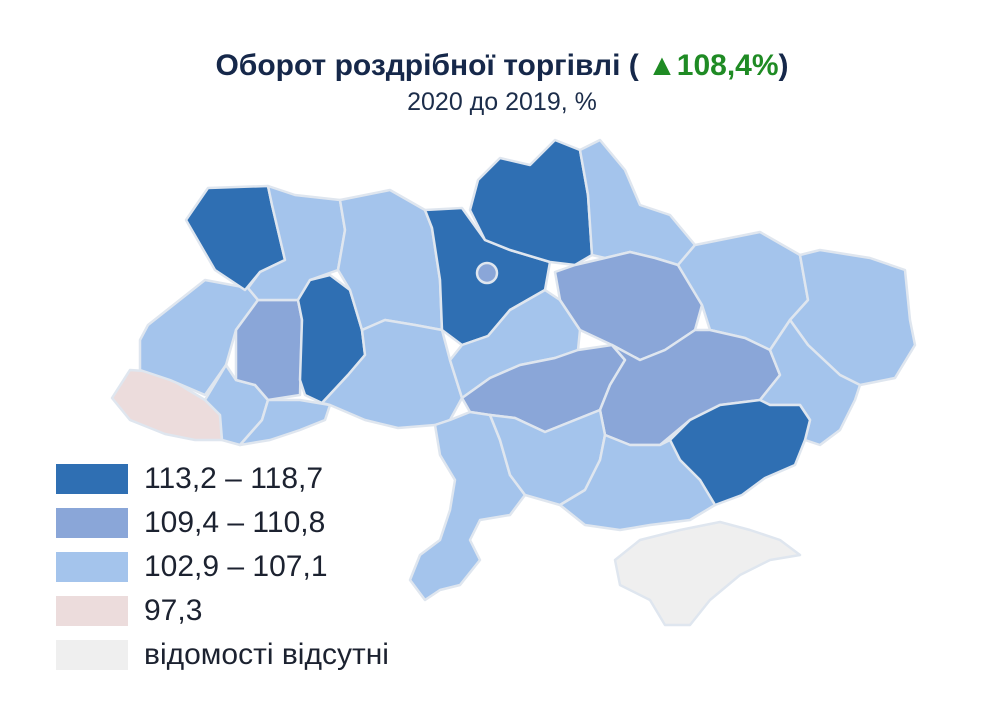 The height and width of the screenshot is (709, 1004). Describe the element at coordinates (222, 611) in the screenshot. I see `legend-item: 97,3` at that location.